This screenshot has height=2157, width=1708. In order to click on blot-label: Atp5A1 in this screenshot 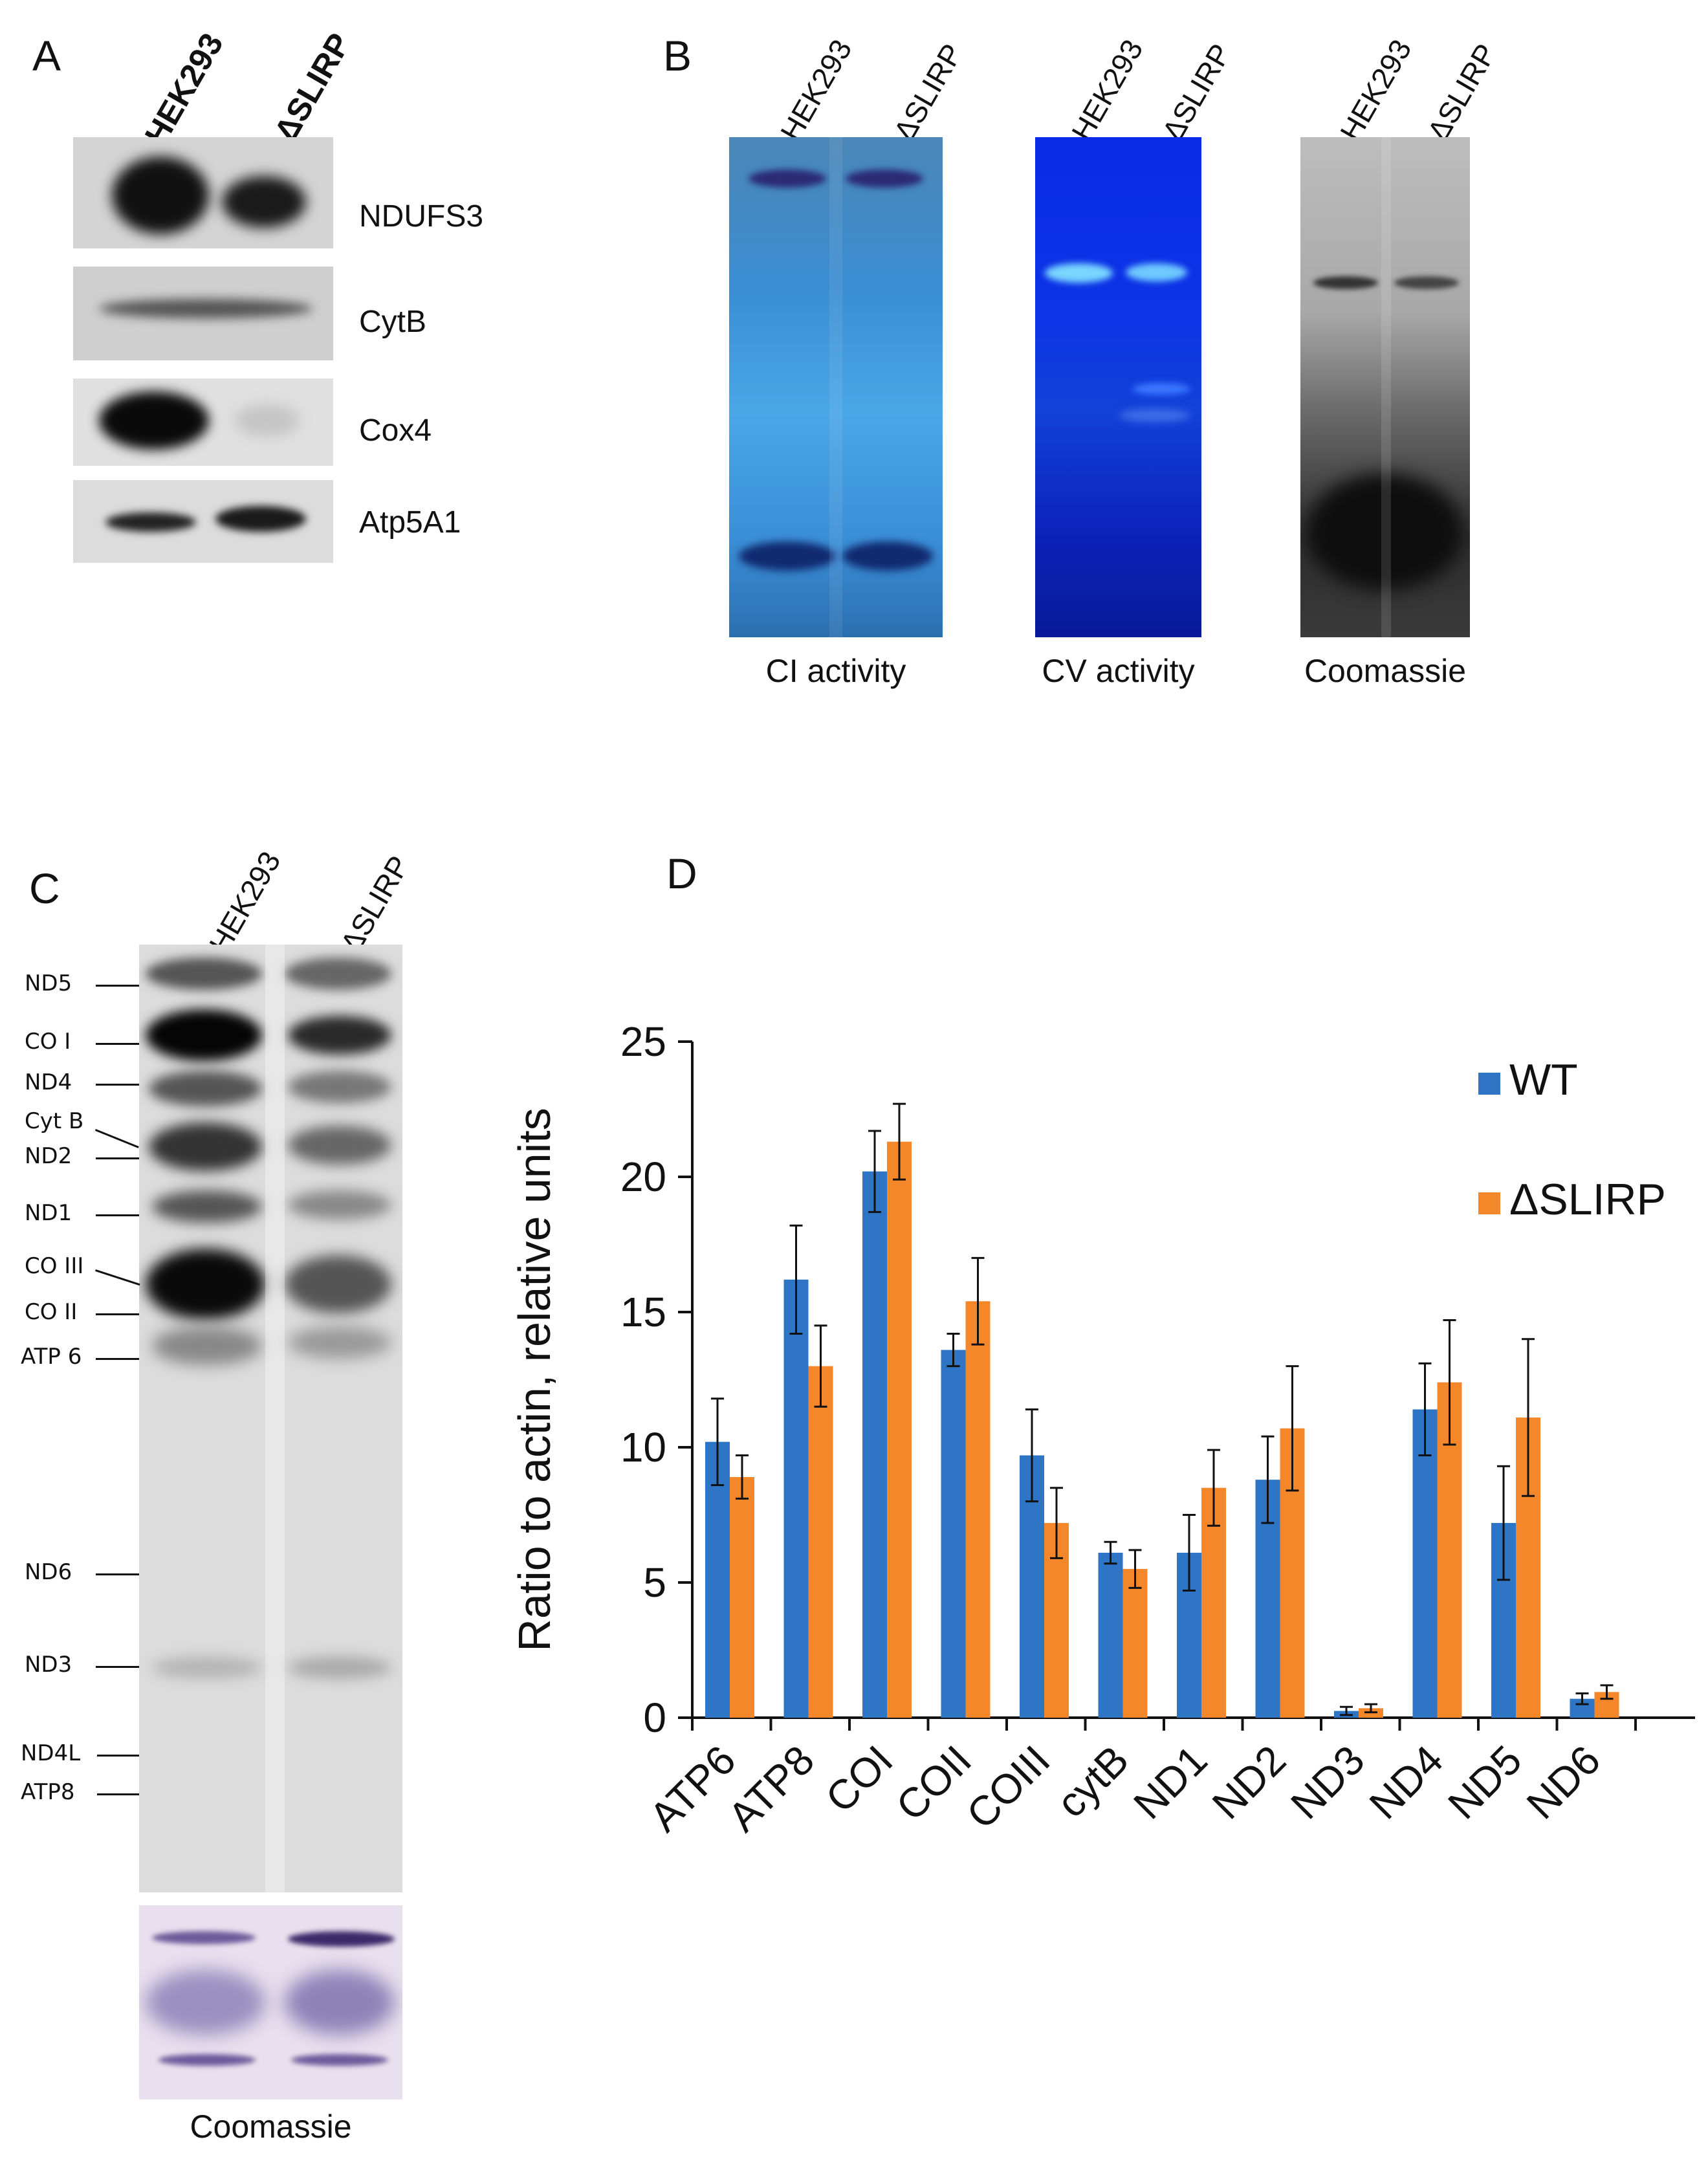, I will do `click(410, 522)`.